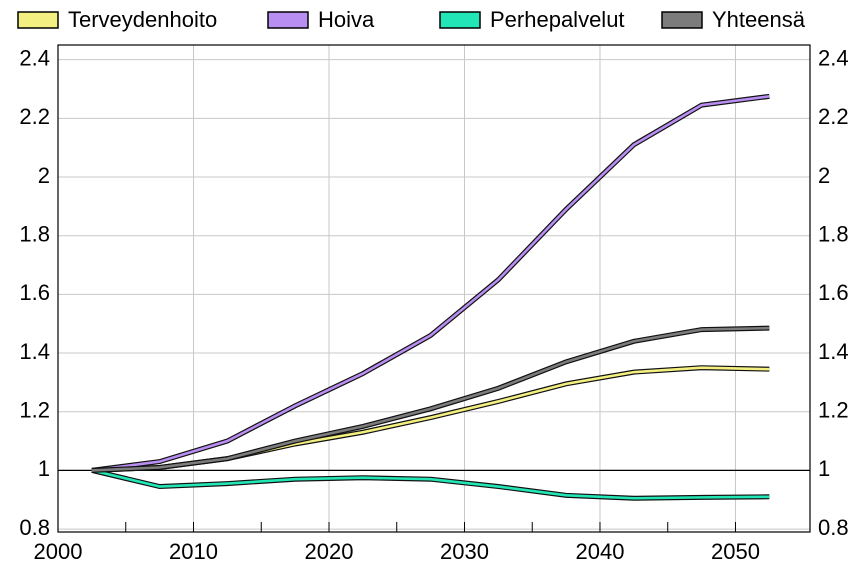 This screenshot has width=861, height=570. Describe the element at coordinates (833, 351) in the screenshot. I see `y2-tick-label: 1.4` at that location.